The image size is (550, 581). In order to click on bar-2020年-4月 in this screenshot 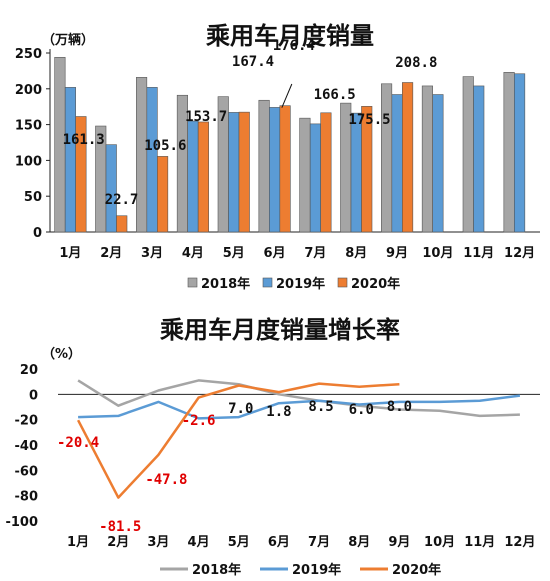, I will do `click(203, 177)`.